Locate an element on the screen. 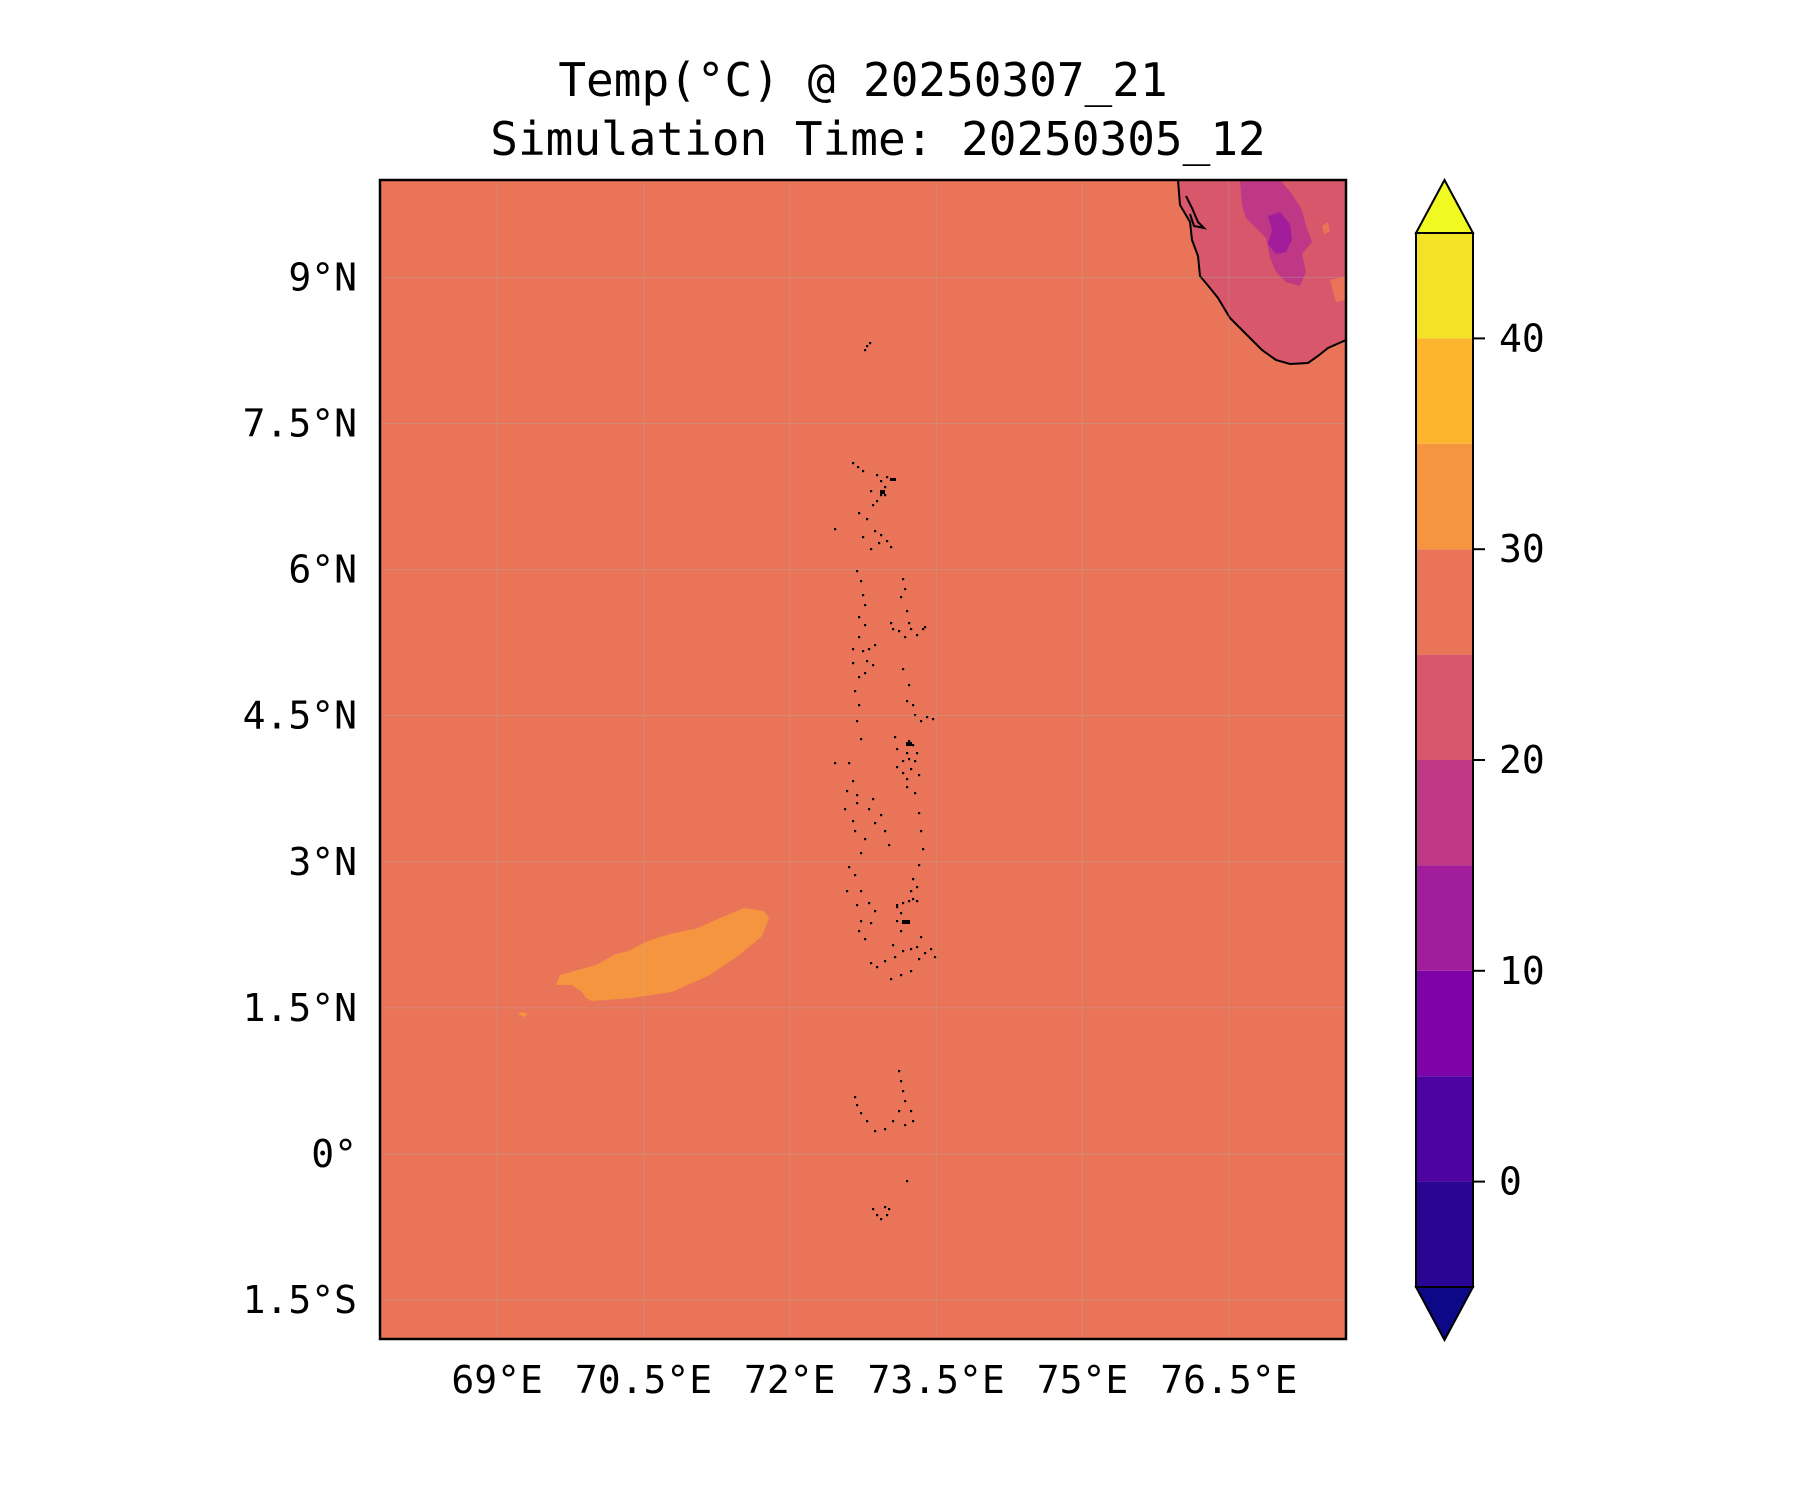 Image resolution: width=1800 pixels, height=1500 pixels. warm-patch-contour is located at coordinates (662, 954).